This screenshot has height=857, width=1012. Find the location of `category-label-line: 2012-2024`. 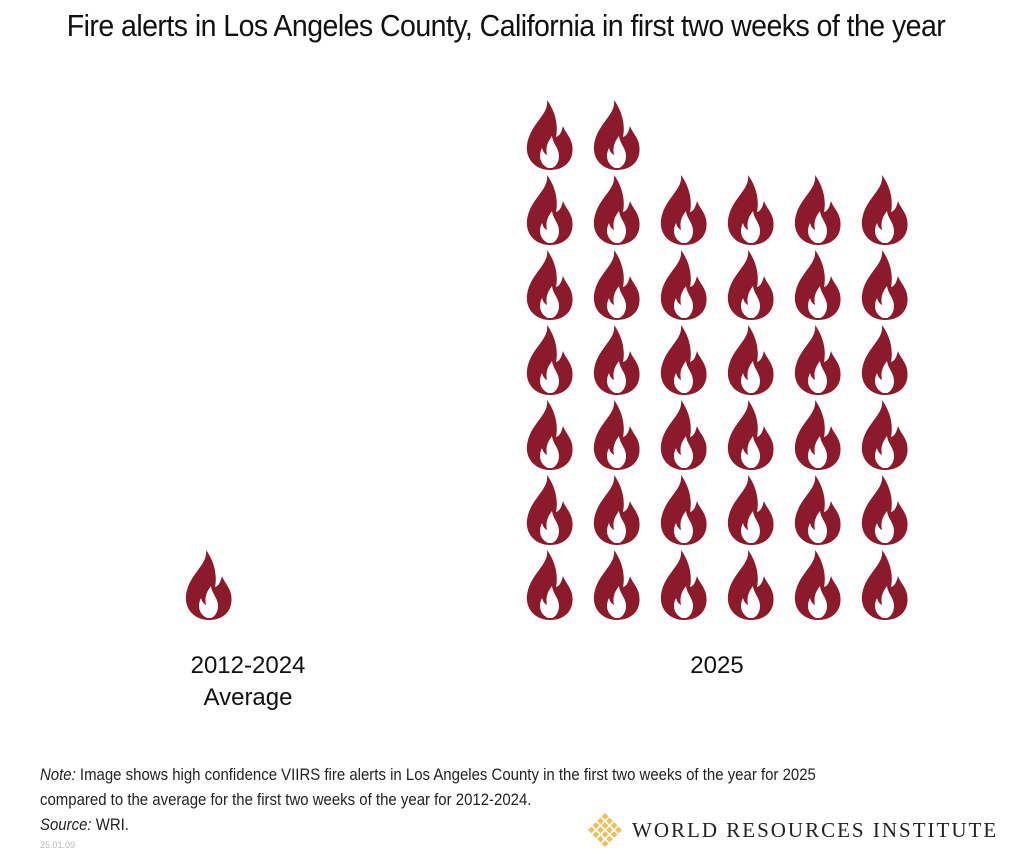

category-label-line: 2012-2024 is located at coordinates (248, 665).